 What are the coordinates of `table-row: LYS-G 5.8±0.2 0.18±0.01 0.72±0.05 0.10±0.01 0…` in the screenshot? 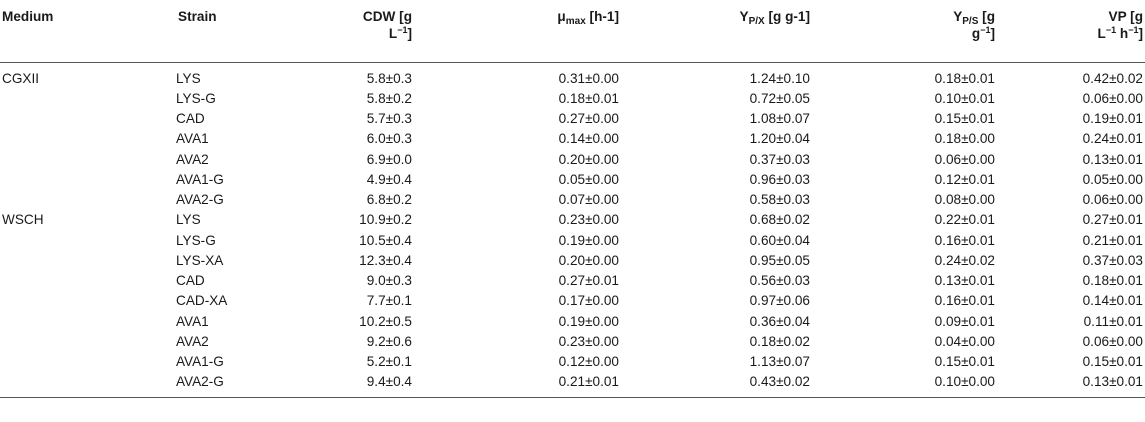 It's located at (572, 99).